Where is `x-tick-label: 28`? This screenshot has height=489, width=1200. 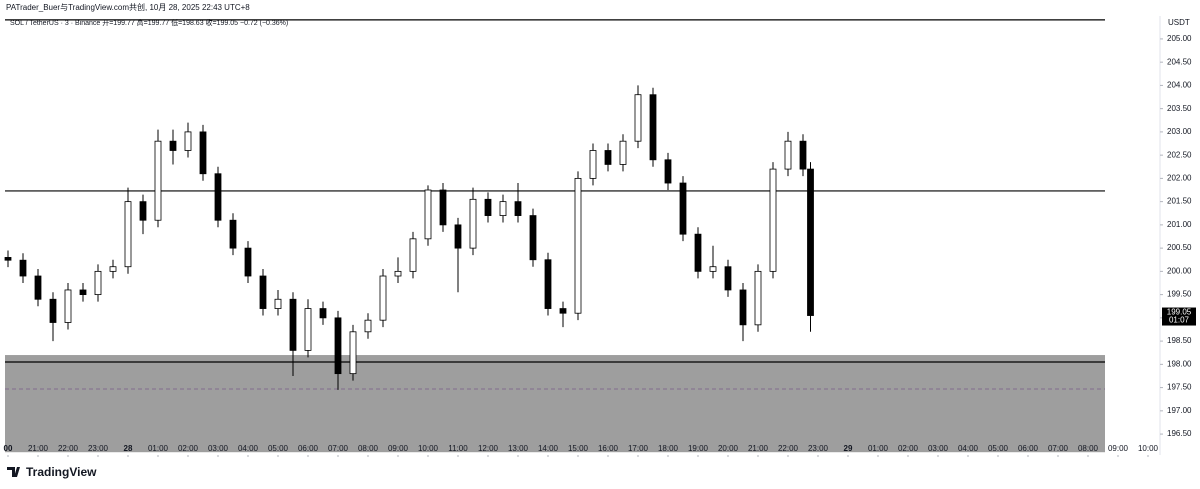
x-tick-label: 28 is located at coordinates (128, 448).